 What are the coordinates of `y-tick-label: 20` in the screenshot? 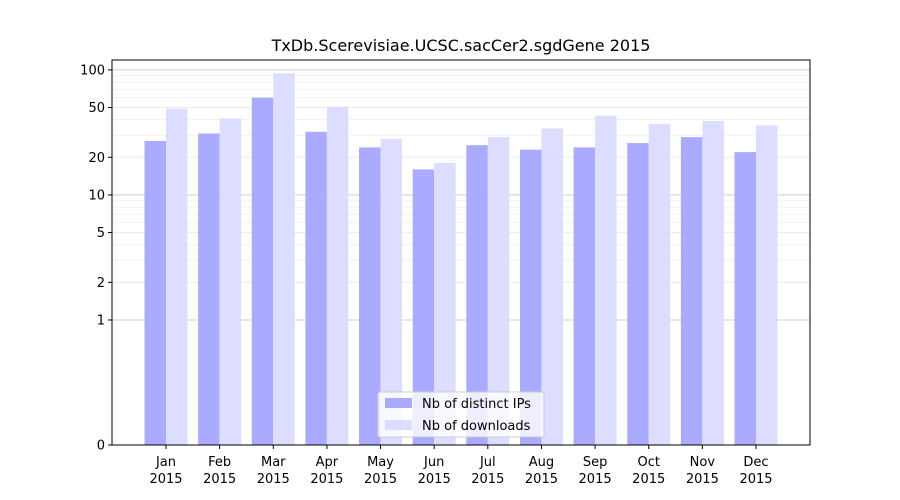 It's located at (96, 158).